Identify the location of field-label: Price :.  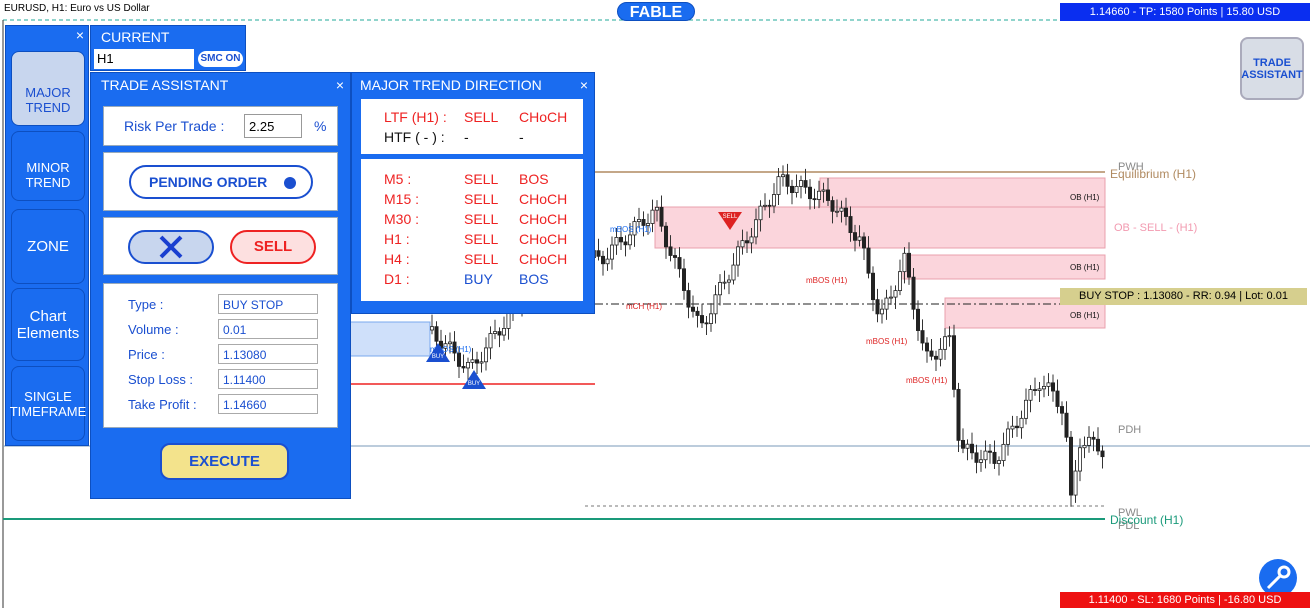
(146, 354).